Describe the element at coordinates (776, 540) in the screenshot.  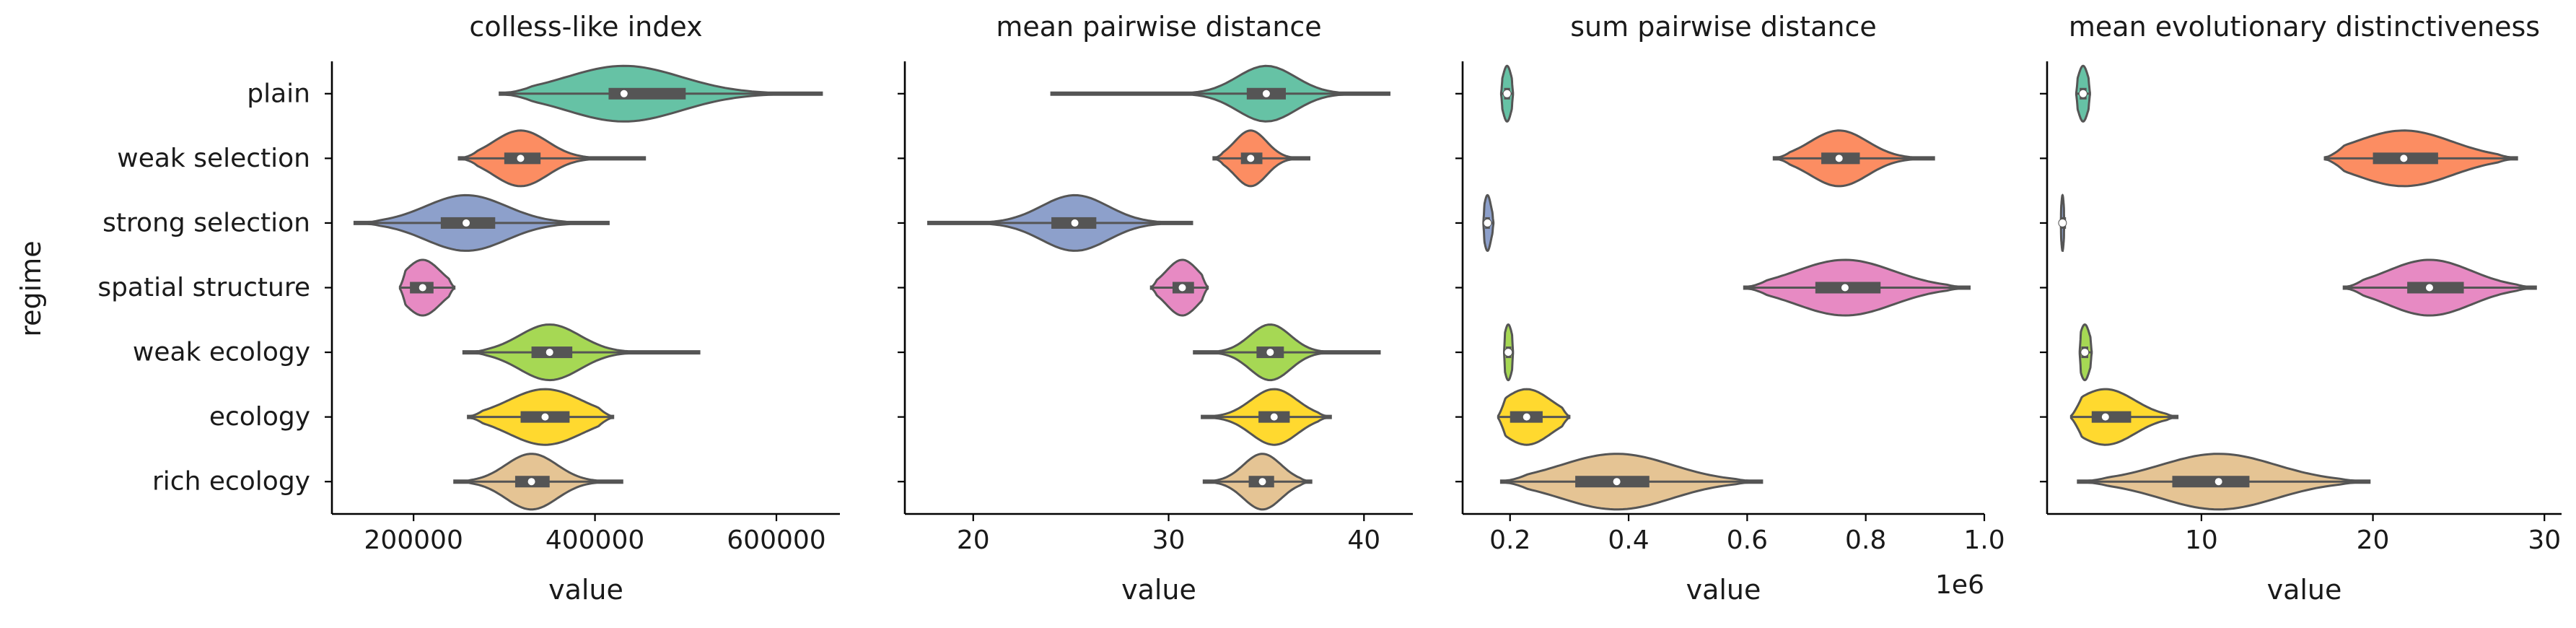
I see `x-tick-label: 600000` at that location.